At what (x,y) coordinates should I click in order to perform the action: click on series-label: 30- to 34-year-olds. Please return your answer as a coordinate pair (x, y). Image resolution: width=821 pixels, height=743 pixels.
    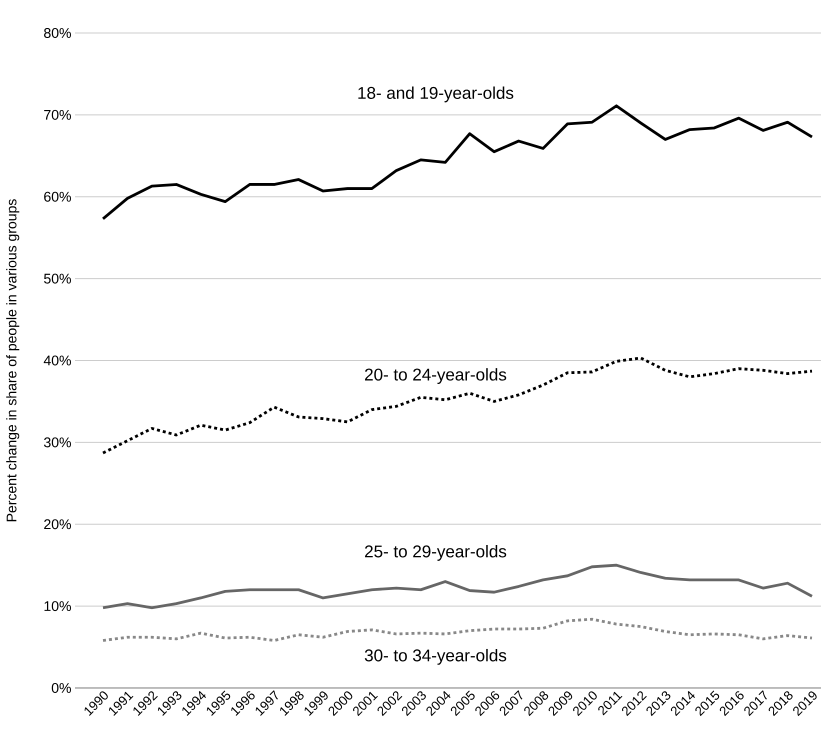
    Looking at the image, I should click on (435, 656).